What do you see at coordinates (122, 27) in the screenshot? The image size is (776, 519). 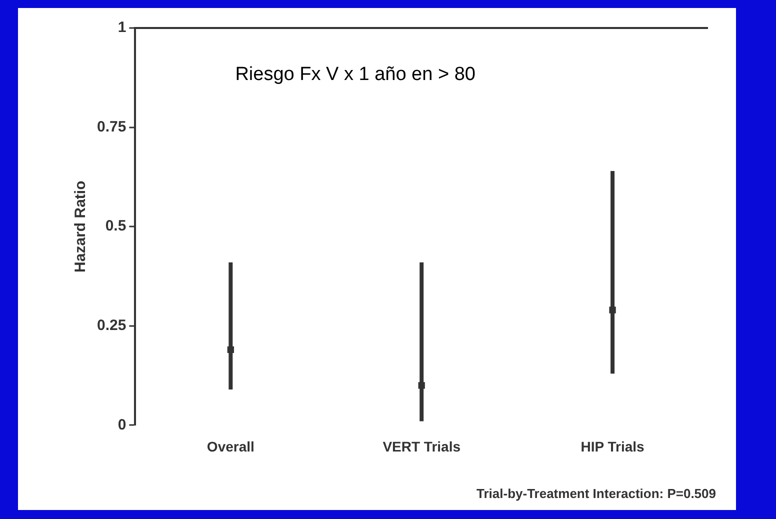 I see `y-tick-label: 1` at bounding box center [122, 27].